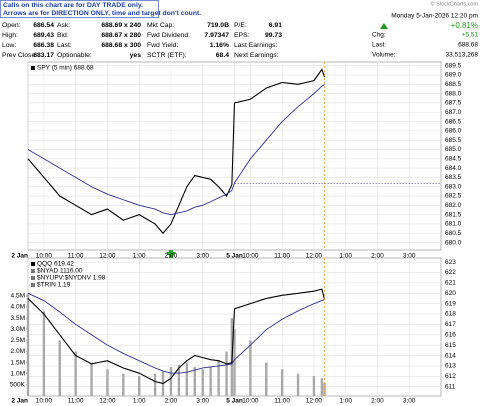  I want to click on info-value: 688.69 x 240, so click(121, 25).